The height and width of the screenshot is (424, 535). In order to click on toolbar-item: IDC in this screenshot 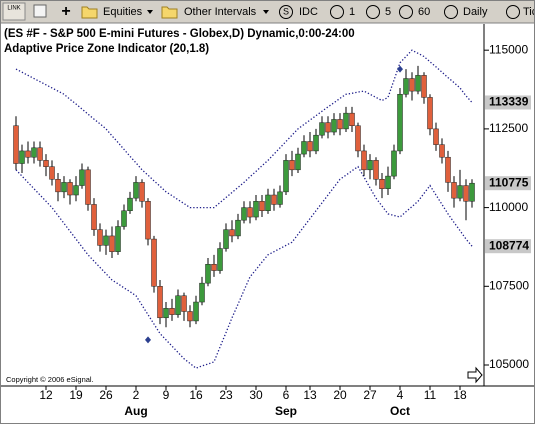, I will do `click(308, 12)`.